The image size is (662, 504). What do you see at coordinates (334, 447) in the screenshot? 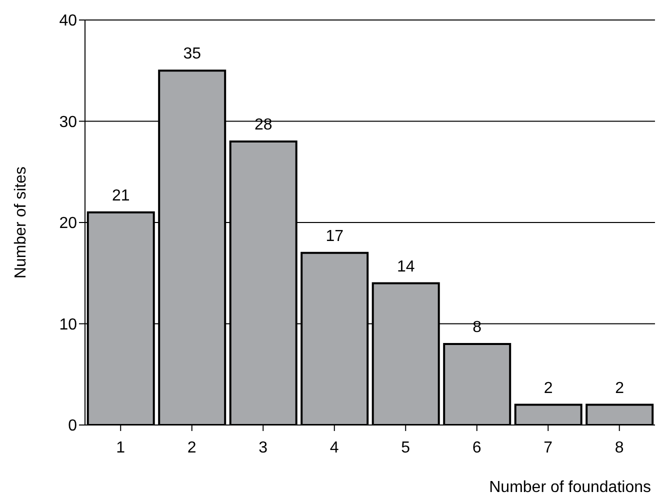
I see `x-tick-label: 4` at bounding box center [334, 447].